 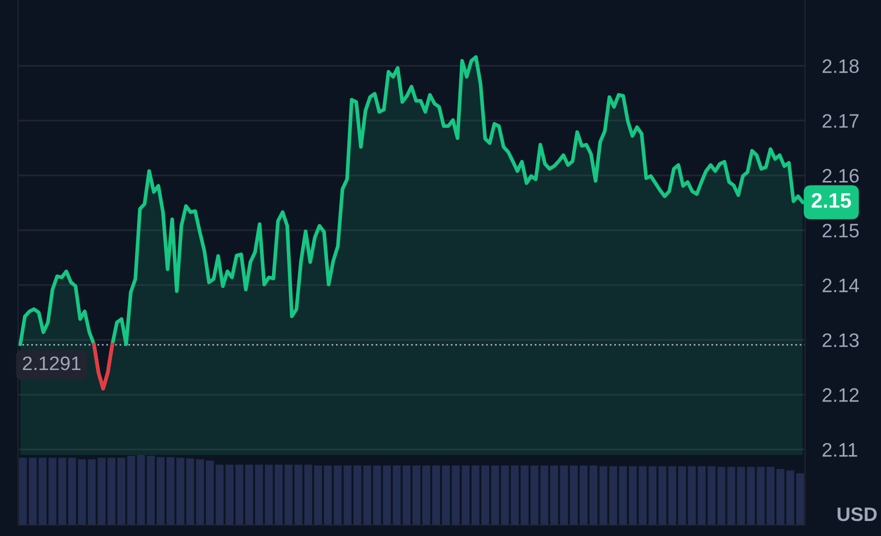 I want to click on y-axis-title: USD, so click(x=857, y=514).